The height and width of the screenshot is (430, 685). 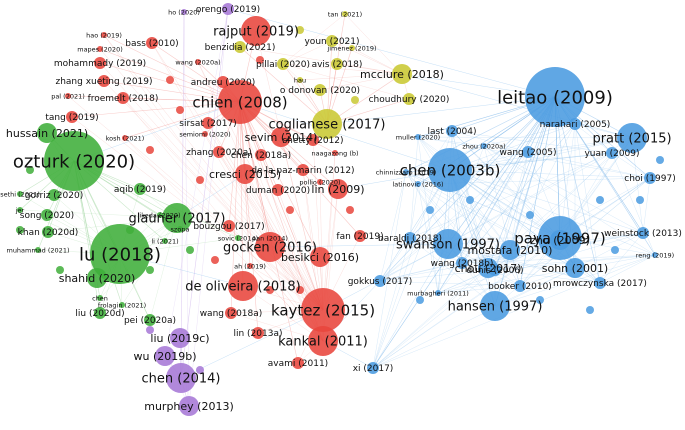 What do you see at coordinates (448, 244) in the screenshot?
I see `node-swanson-1997` at bounding box center [448, 244].